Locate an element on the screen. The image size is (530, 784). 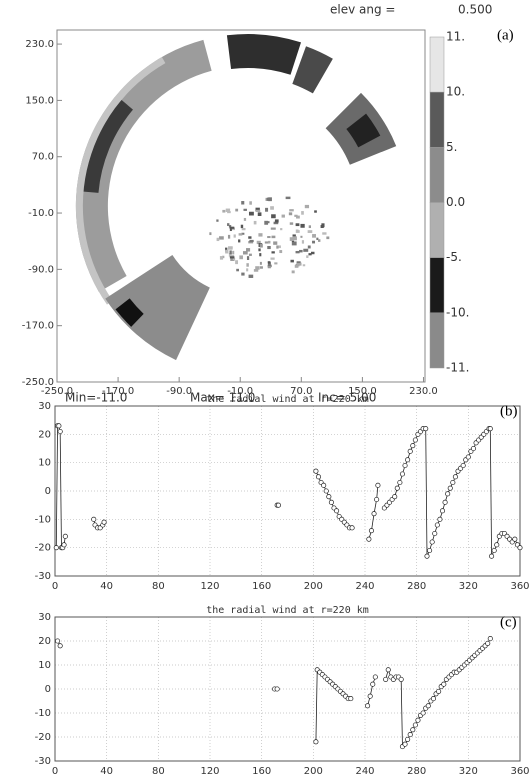
colorbar-label: -5. is located at coordinates (454, 257).